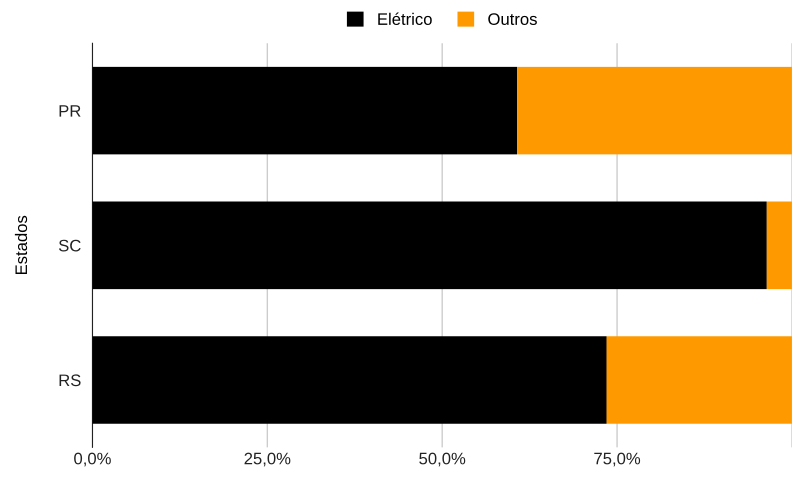  Describe the element at coordinates (617, 459) in the screenshot. I see `x-tick-label: 75,0%` at that location.